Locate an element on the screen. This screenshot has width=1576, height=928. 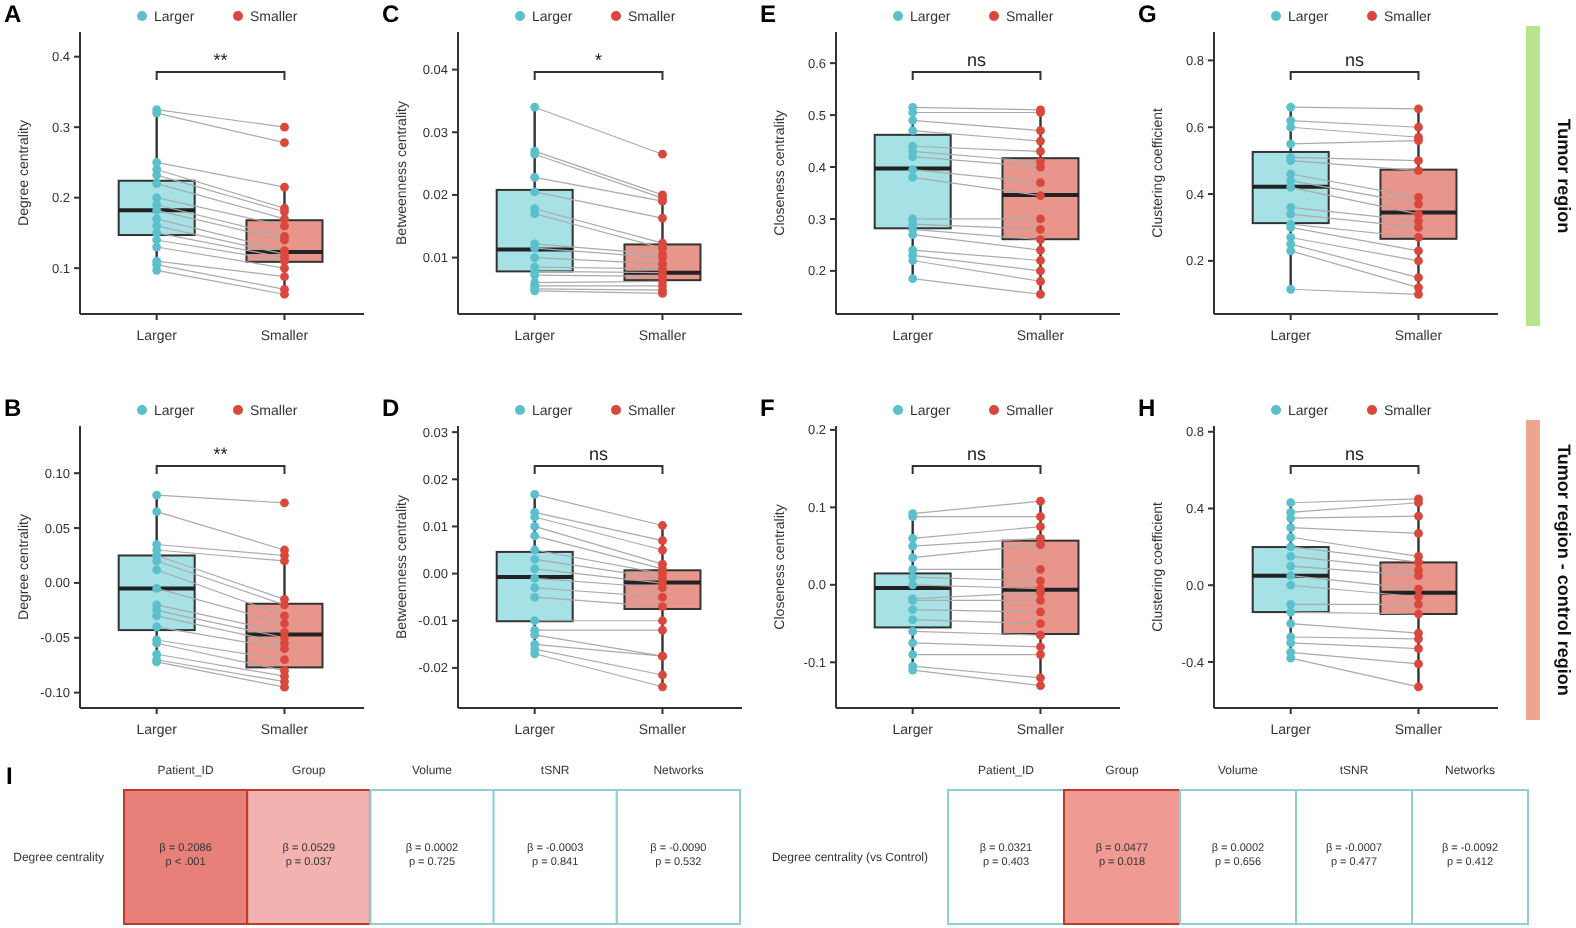
text: Tumor region is located at coordinates (1564, 176).